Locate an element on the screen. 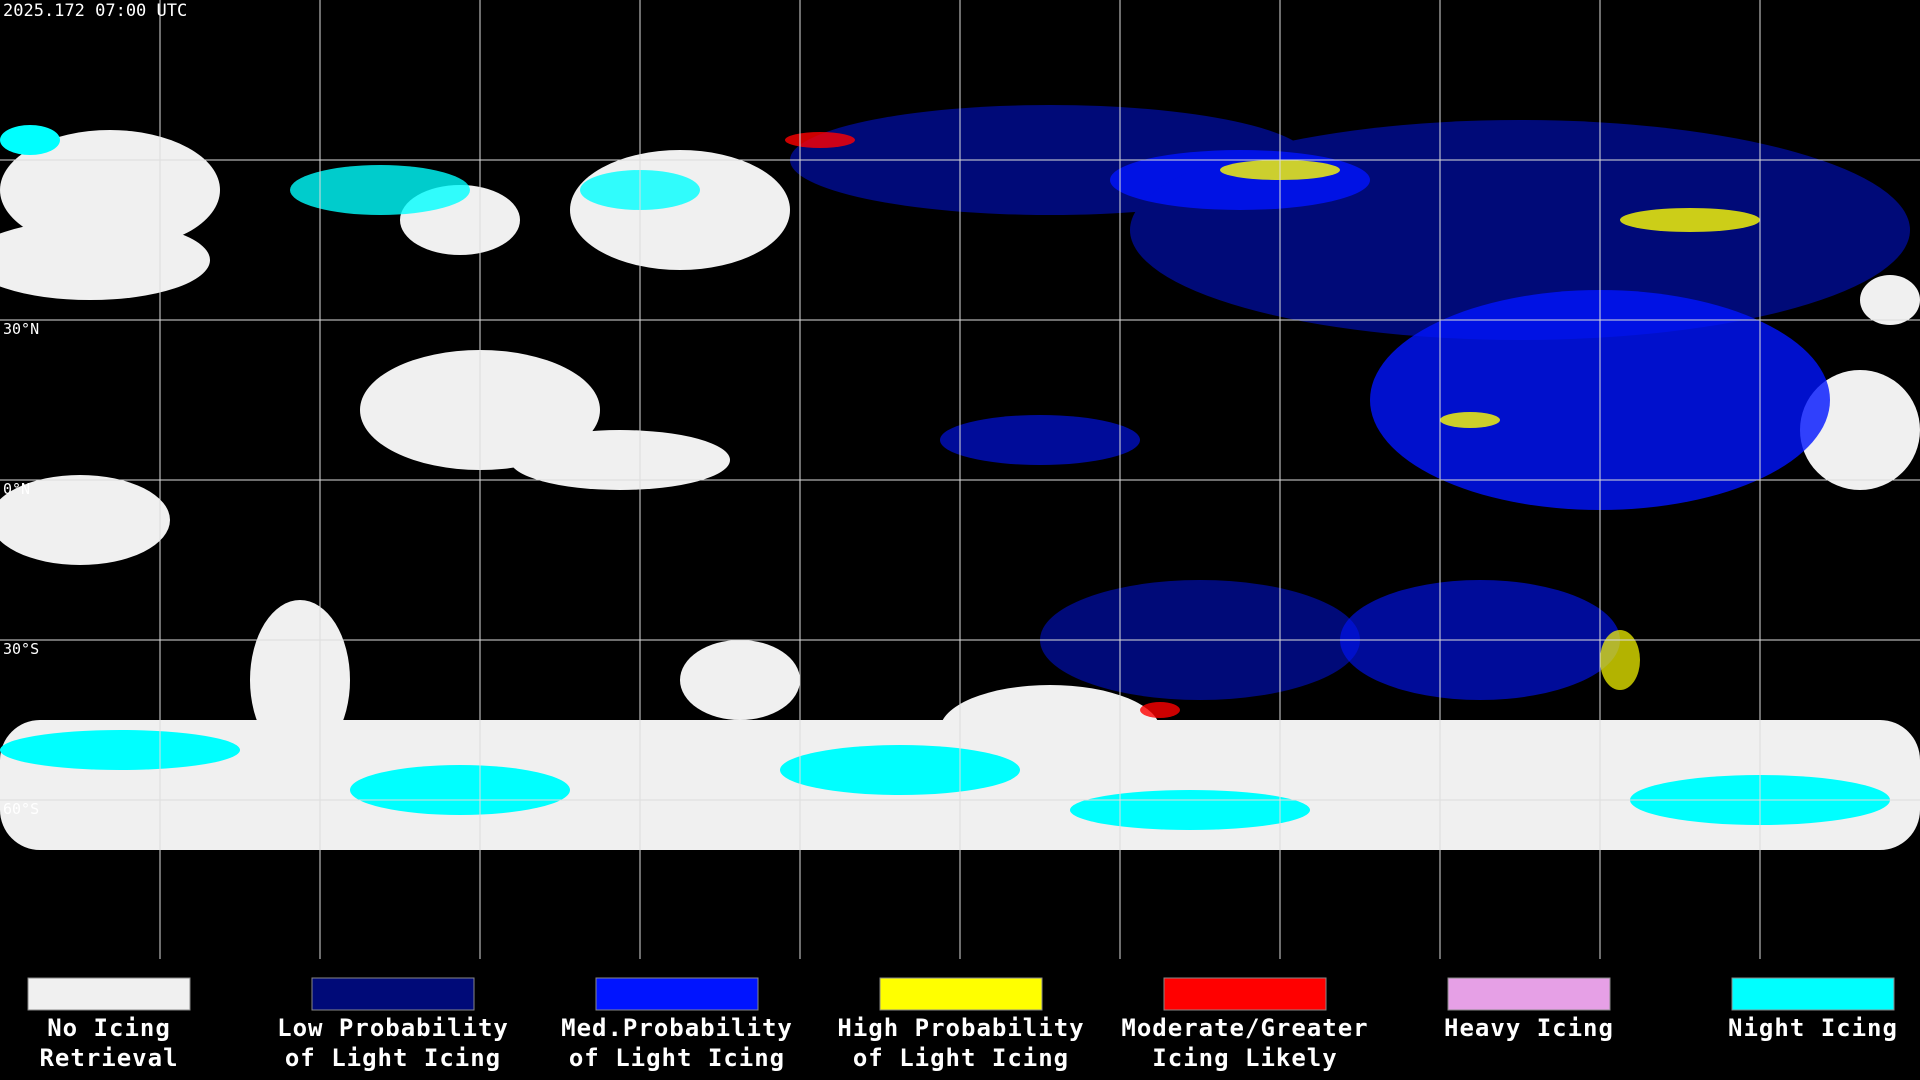 The height and width of the screenshot is (1080, 1920). legend-label: Heavy Icing is located at coordinates (1529, 1028).